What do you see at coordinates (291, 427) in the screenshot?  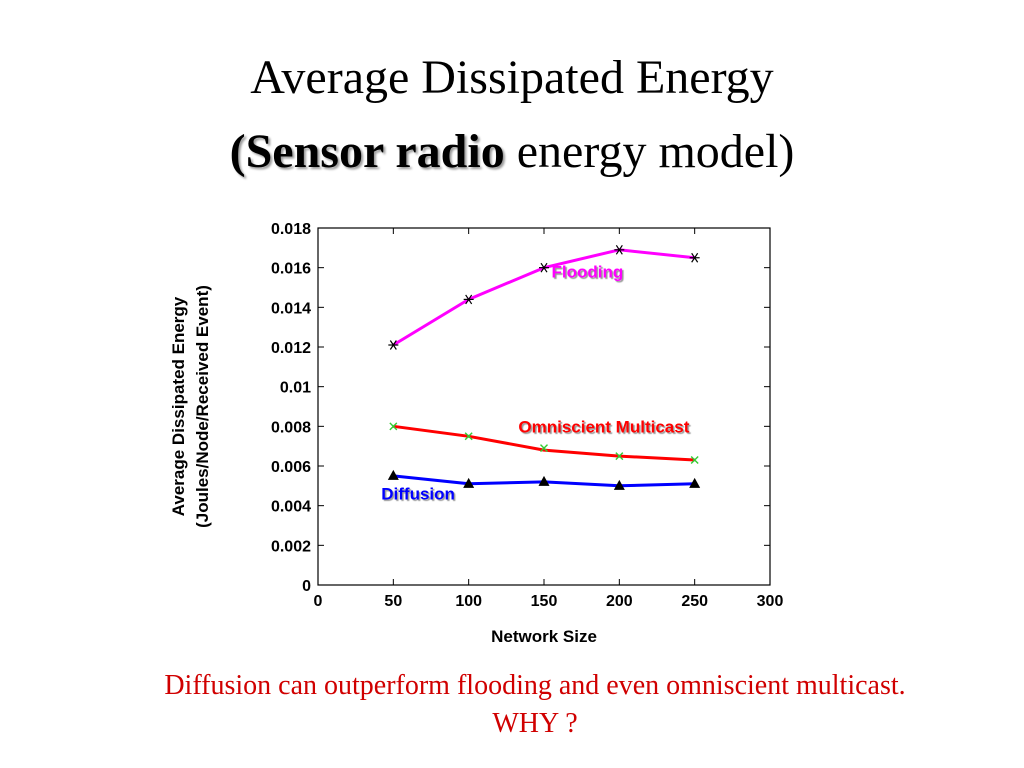 I see `y-tick-label: 0.008` at bounding box center [291, 427].